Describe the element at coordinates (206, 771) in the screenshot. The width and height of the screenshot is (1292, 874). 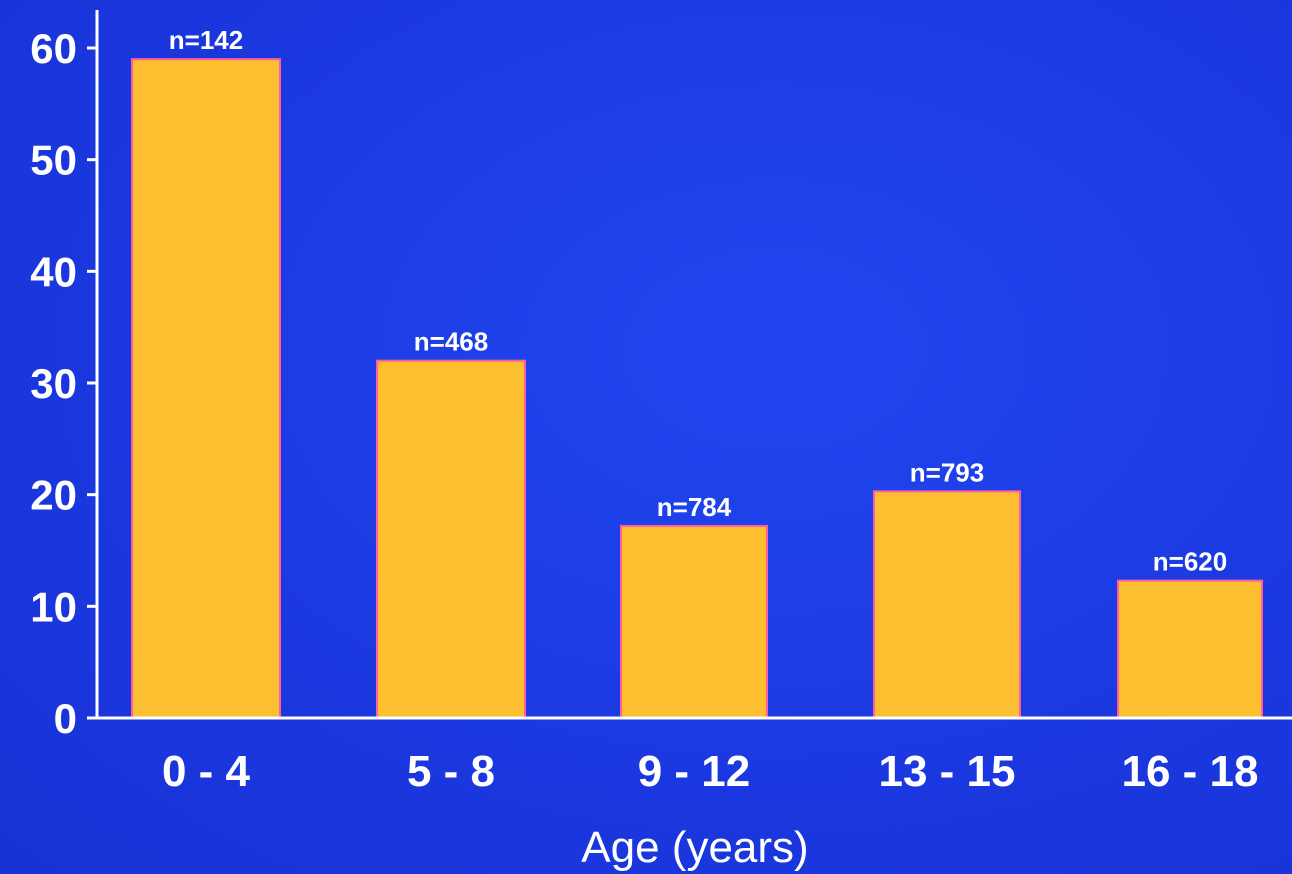
I see `x-tick-label: 0 - 4` at that location.